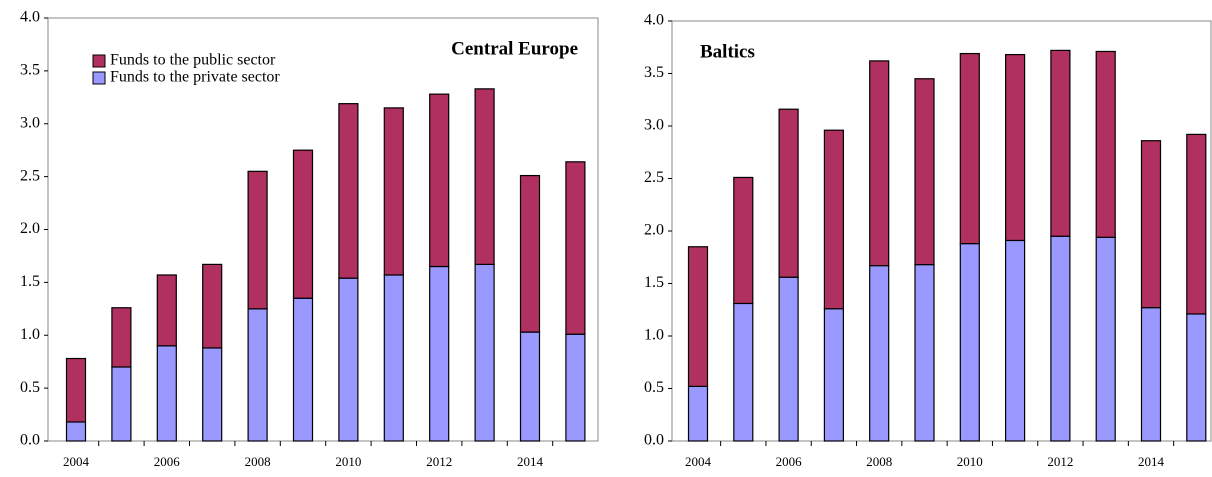  What do you see at coordinates (514, 48) in the screenshot?
I see `chart-title: Central Europe` at bounding box center [514, 48].